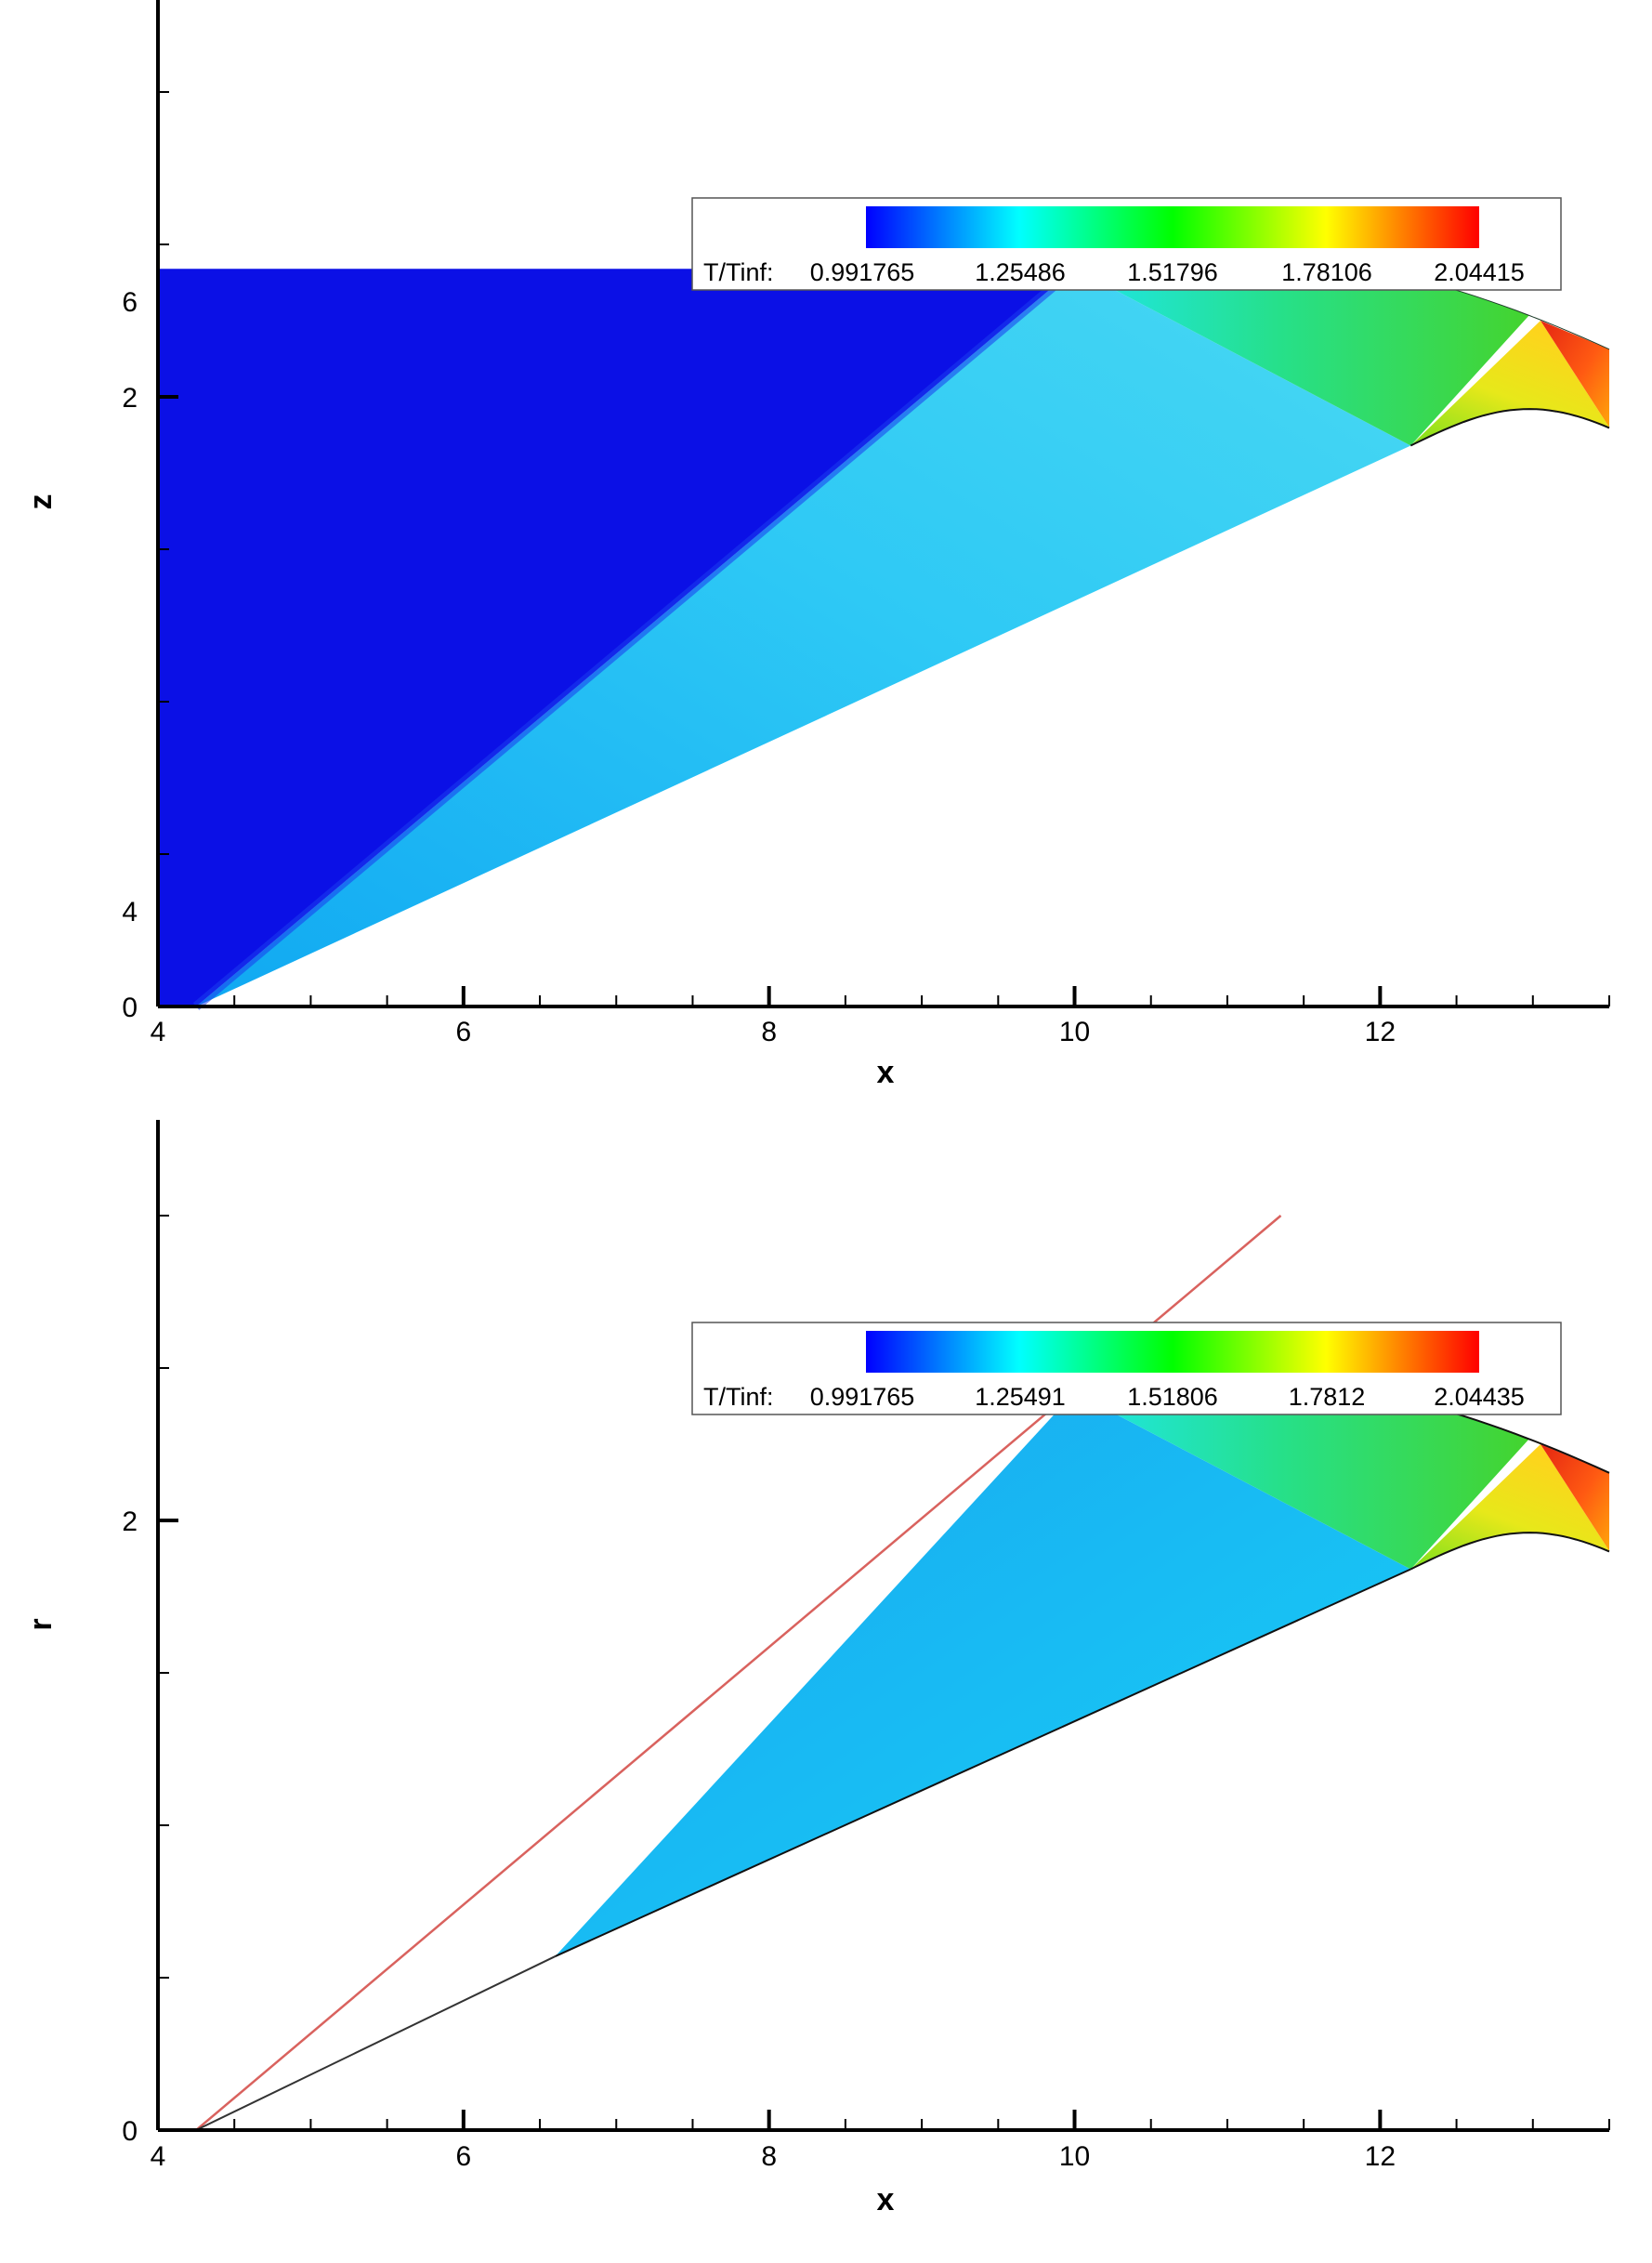 Image resolution: width=1652 pixels, height=2263 pixels. What do you see at coordinates (1327, 1397) in the screenshot?
I see `legend-level-label: 1.7812` at bounding box center [1327, 1397].